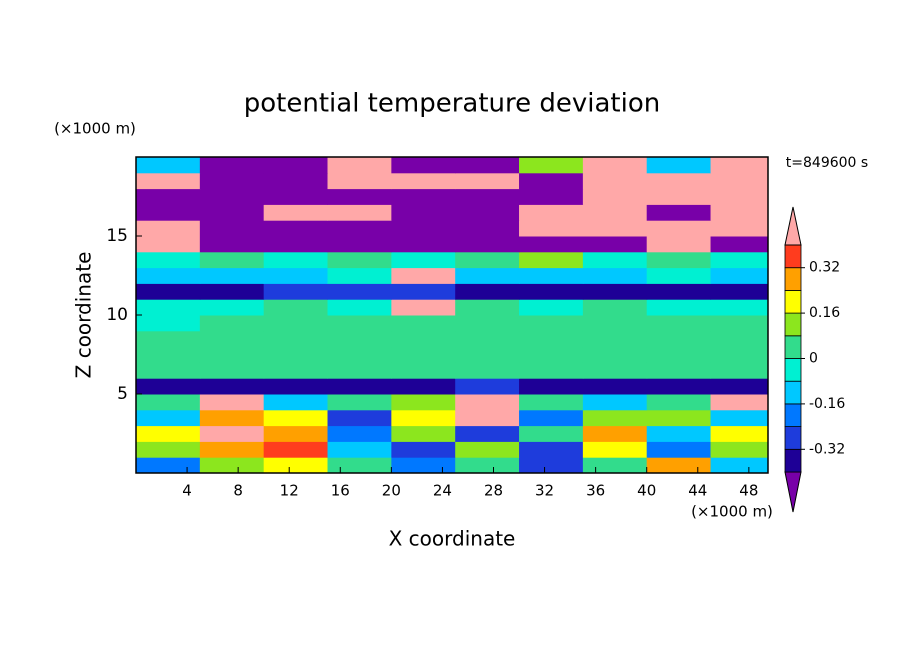  What do you see at coordinates (452, 539) in the screenshot?
I see `x-axis-label: X coordinate` at bounding box center [452, 539].